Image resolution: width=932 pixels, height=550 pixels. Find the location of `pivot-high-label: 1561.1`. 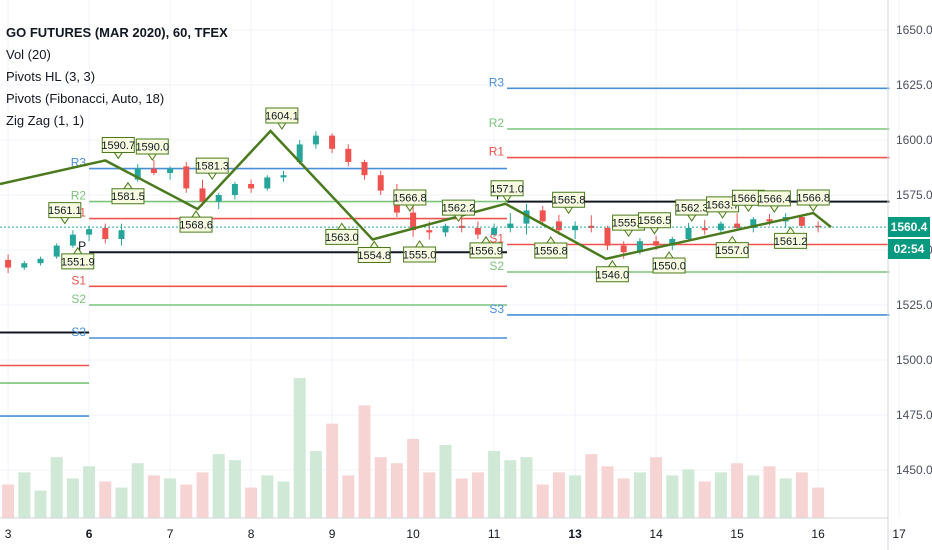

pivot-high-label: 1561.1 is located at coordinates (65, 213).